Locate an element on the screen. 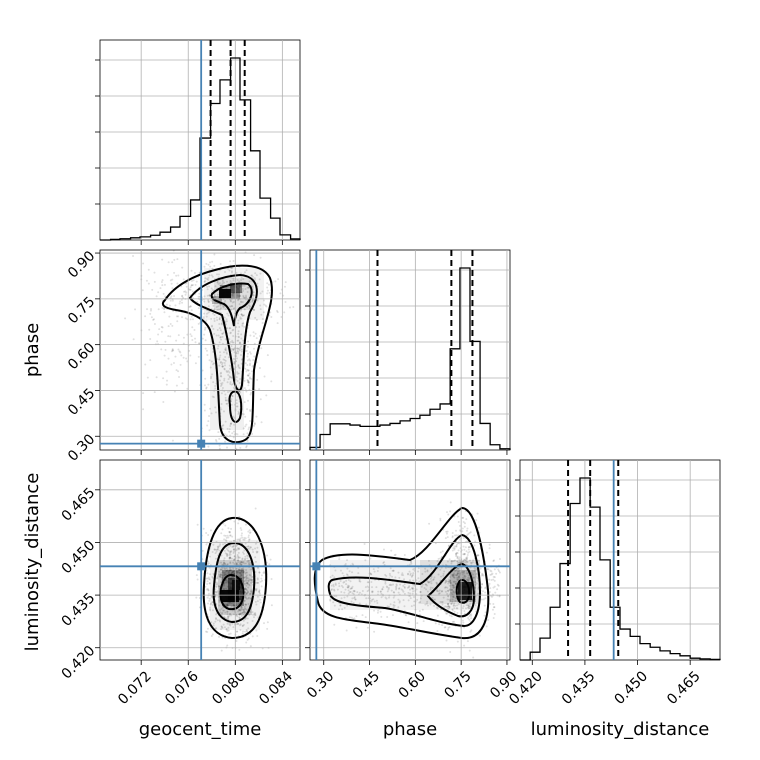 Image resolution: width=760 pixels, height=760 pixels. contours-phase-vs-geocent-time is located at coordinates (217, 354).